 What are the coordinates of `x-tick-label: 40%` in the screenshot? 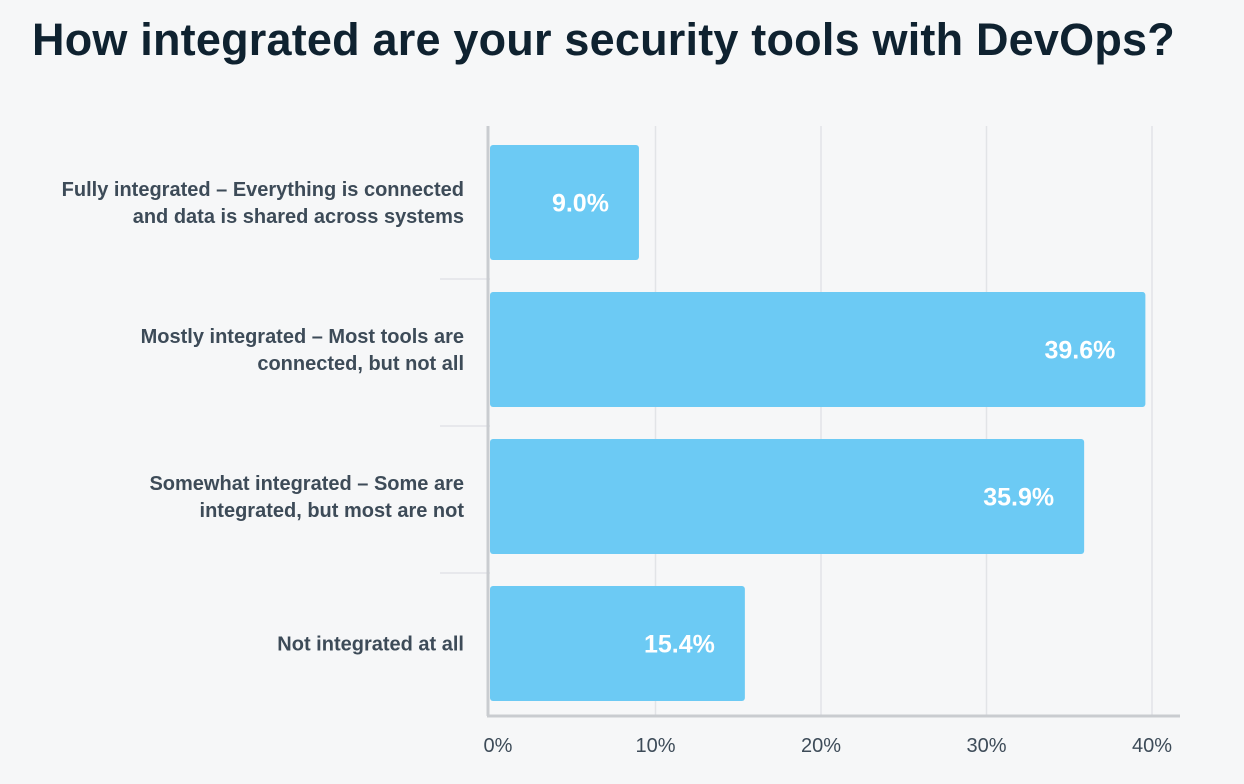 It's located at (1152, 746).